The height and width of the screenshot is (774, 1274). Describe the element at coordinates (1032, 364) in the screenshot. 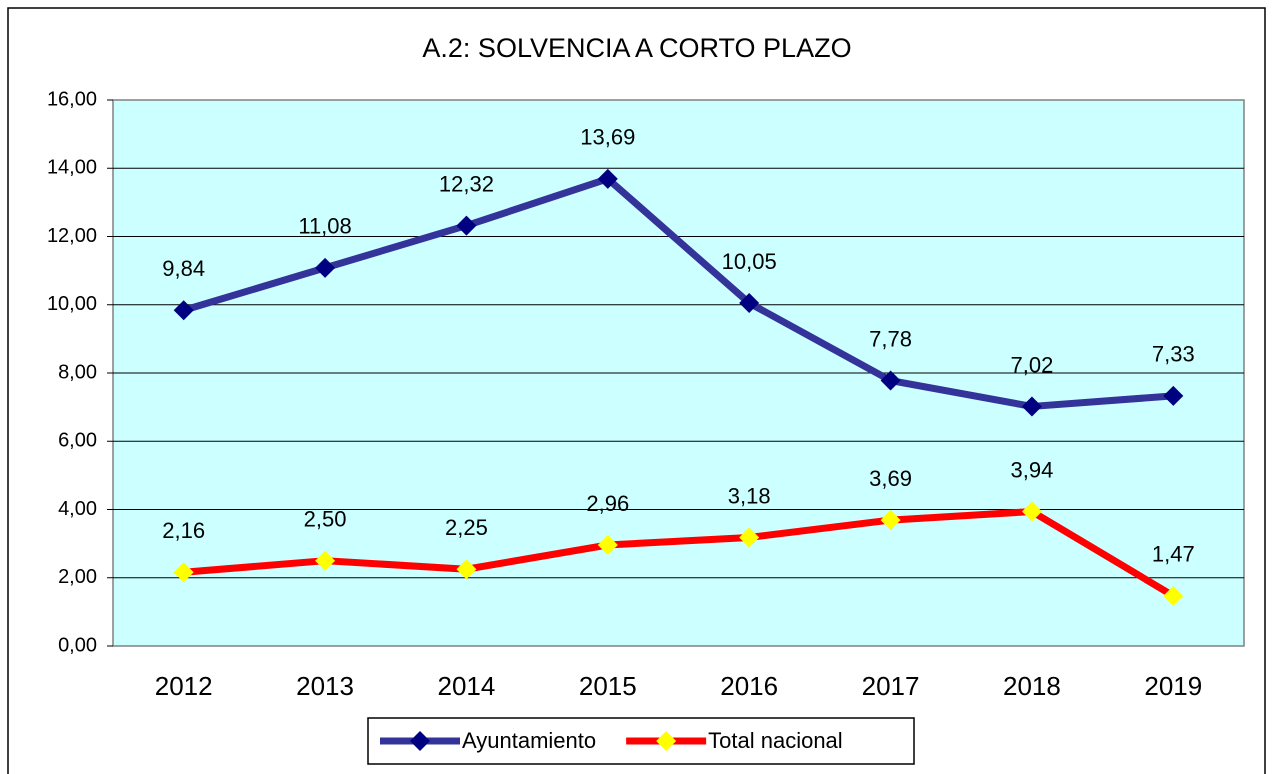

I see `data-label: 7,02` at that location.